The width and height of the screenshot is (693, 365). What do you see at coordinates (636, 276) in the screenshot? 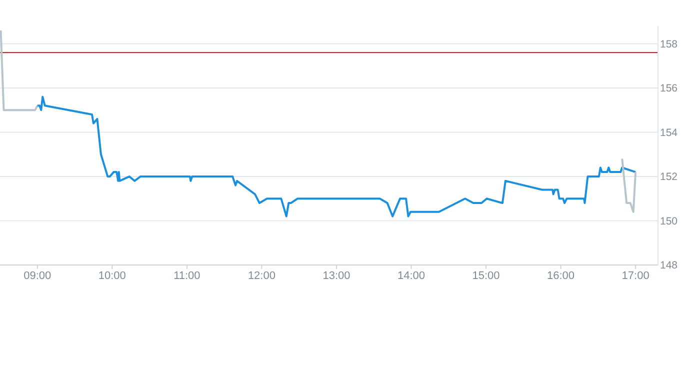
I see `x-tick-label: 17:00` at bounding box center [636, 276].